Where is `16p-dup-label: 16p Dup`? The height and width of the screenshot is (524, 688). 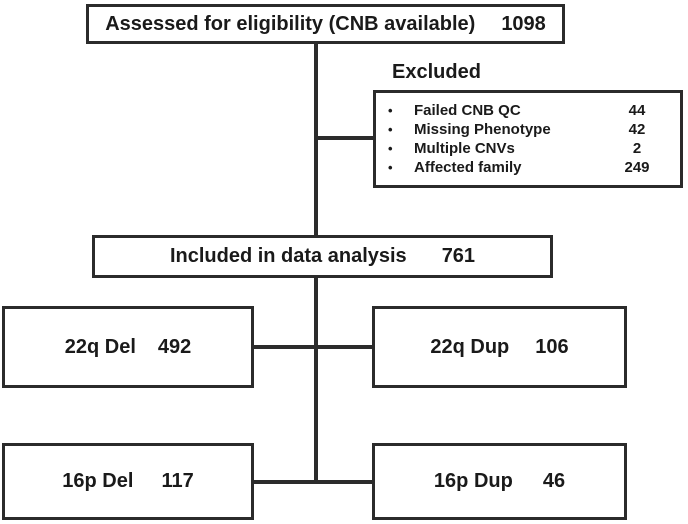 16p-dup-label: 16p Dup is located at coordinates (473, 481).